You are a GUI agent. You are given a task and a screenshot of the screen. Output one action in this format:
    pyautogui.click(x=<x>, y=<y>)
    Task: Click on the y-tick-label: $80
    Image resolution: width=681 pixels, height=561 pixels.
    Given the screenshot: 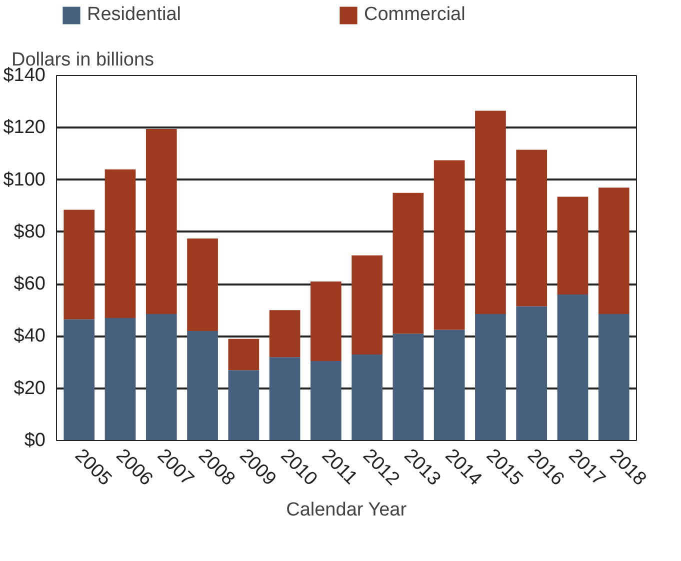 What is the action you would take?
    pyautogui.click(x=30, y=231)
    